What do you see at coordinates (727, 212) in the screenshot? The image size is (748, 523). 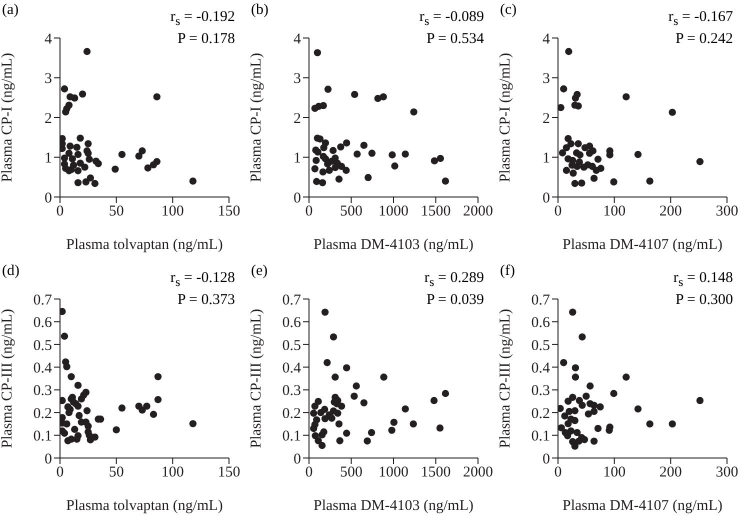 I see `x-tick-label: 300` at bounding box center [727, 212].